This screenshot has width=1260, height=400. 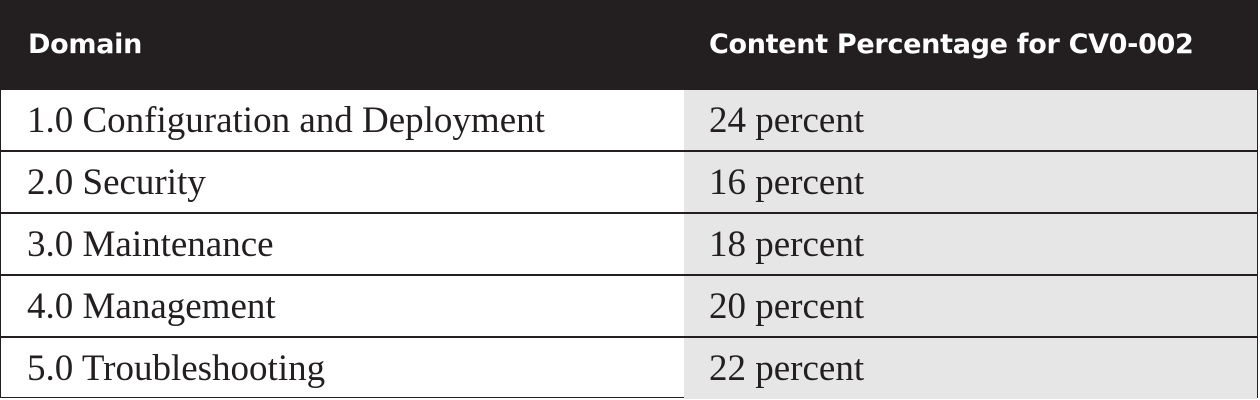 I want to click on domain-cell: 1.0 Configuration and Deployment, so click(x=342, y=119).